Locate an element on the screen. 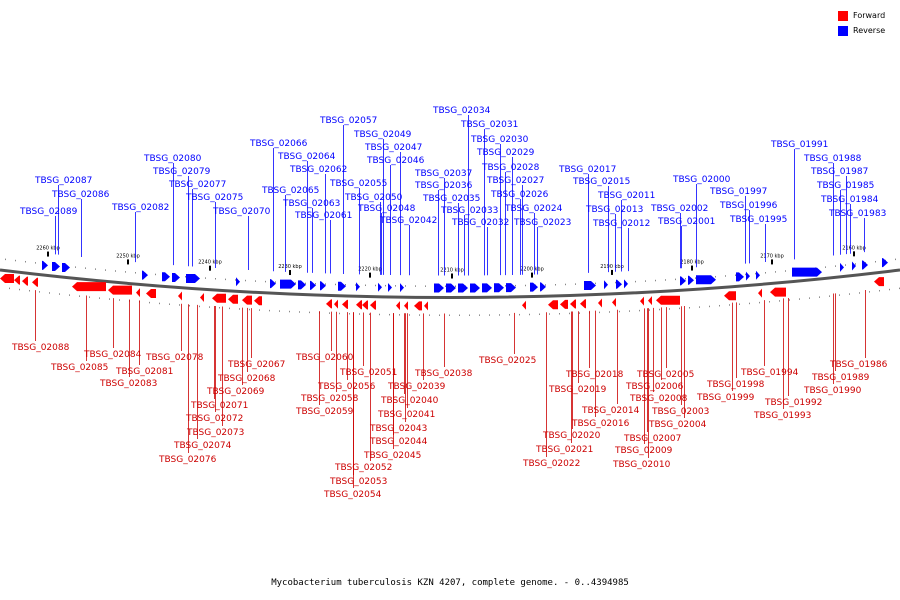 Image resolution: width=900 pixels, height=600 pixels. gene-label: TBSG_02018 is located at coordinates (594, 375).